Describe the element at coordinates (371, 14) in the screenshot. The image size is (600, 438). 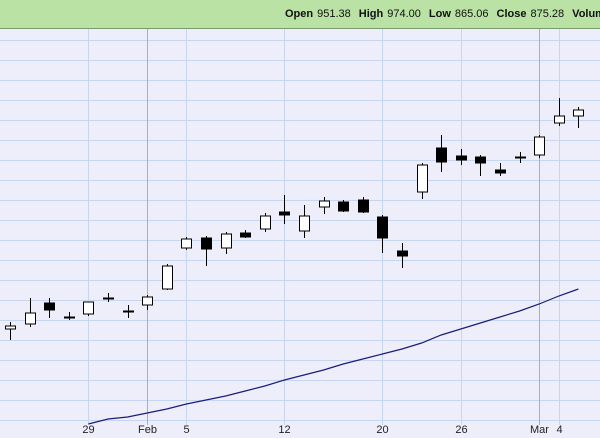
I see `header-label: High` at that location.